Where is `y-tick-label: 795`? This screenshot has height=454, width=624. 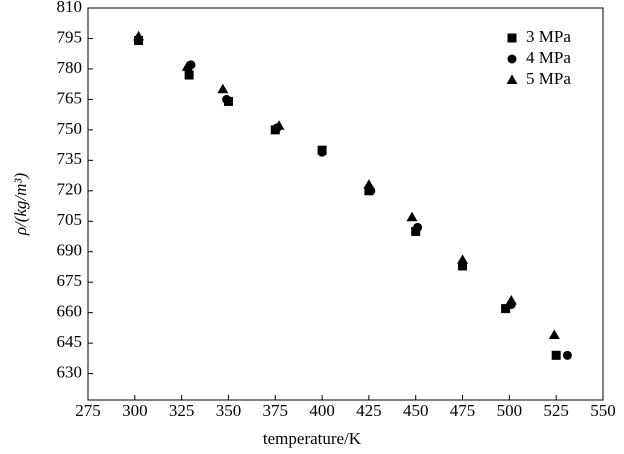
y-tick-label: 795 is located at coordinates (70, 36).